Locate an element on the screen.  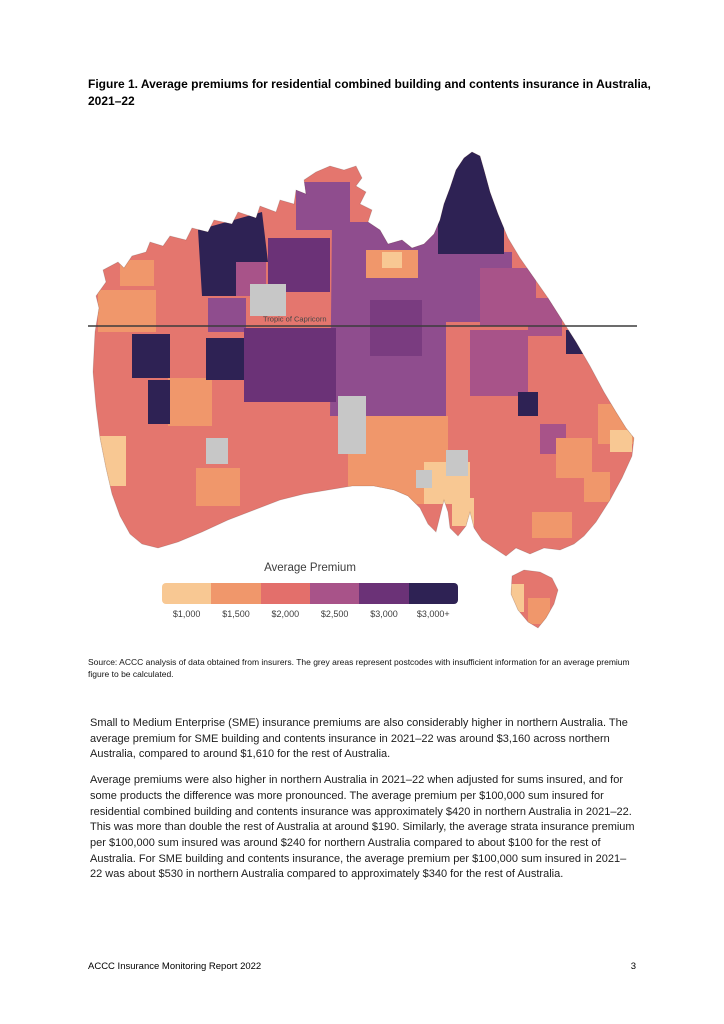
legend-color-bar is located at coordinates (310, 593).